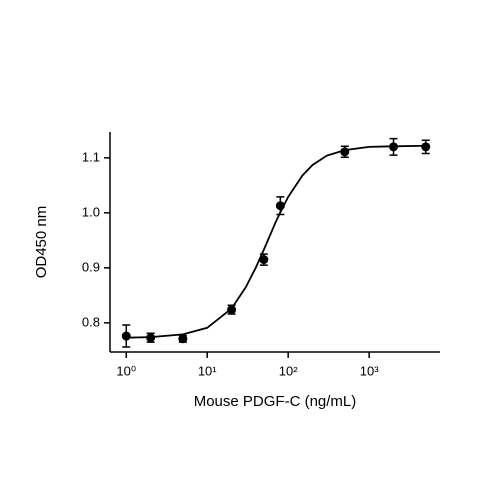  What do you see at coordinates (275, 401) in the screenshot?
I see `x-axis-label: Mouse PDGF-C (ng/mL)` at bounding box center [275, 401].